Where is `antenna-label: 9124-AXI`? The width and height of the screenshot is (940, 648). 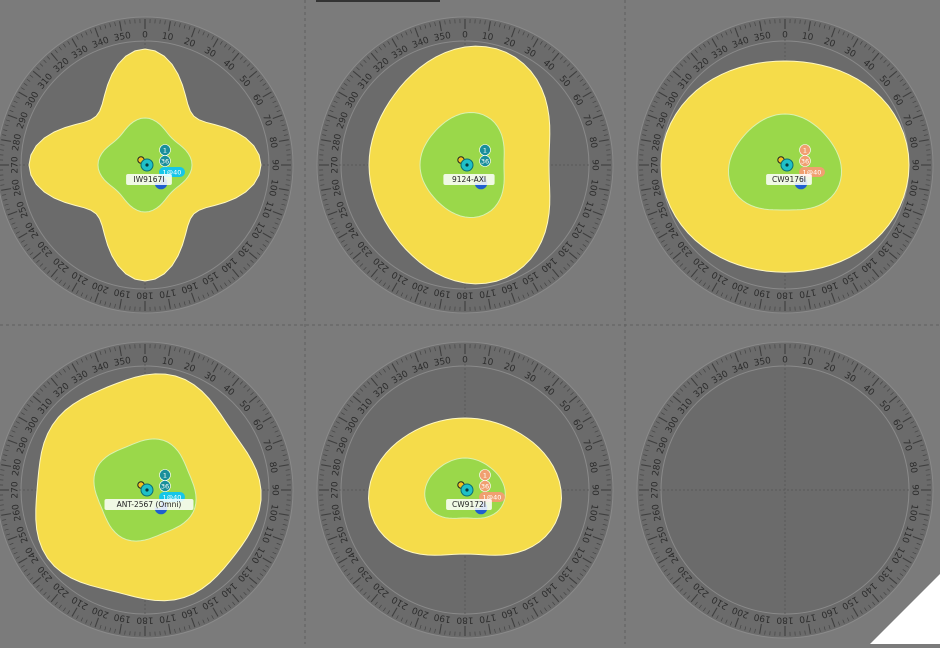 antenna-label: 9124-AXI is located at coordinates (469, 179).